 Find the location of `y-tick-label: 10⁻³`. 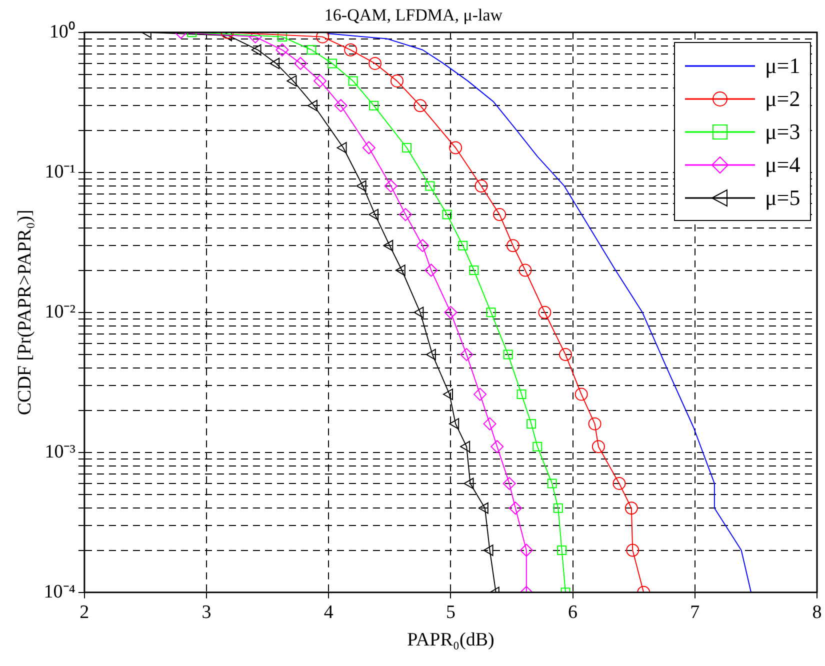

y-tick-label: 10⁻³ is located at coordinates (60, 451).